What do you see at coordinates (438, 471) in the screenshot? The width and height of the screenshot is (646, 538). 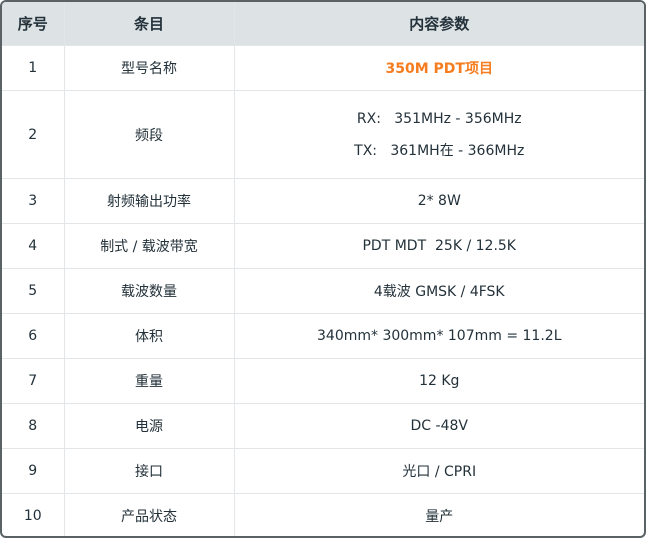 I see `row-value: 光口 / CPRI` at bounding box center [438, 471].